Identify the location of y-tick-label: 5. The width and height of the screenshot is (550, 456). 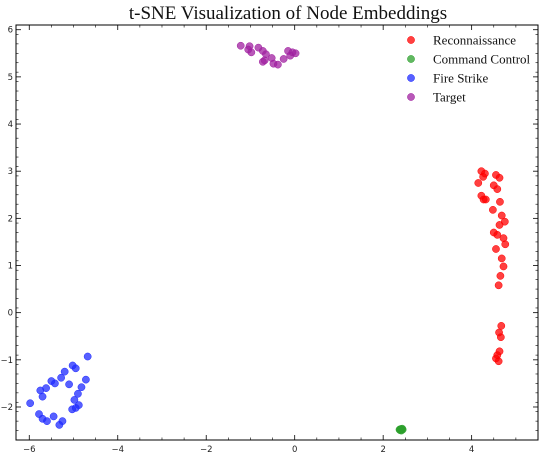
(10, 78).